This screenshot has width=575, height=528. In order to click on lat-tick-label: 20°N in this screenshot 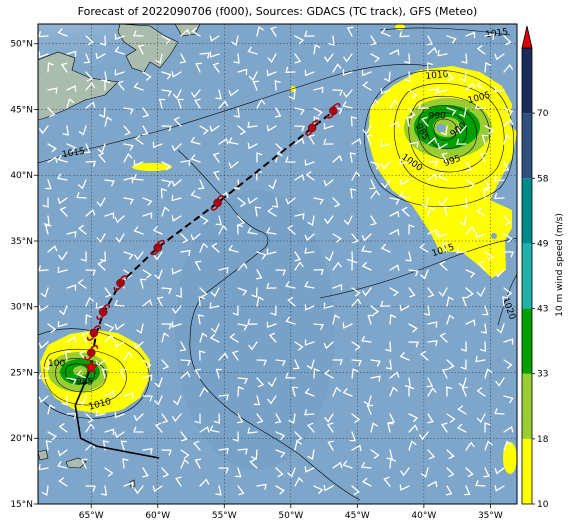, I will do `click(21, 439)`.